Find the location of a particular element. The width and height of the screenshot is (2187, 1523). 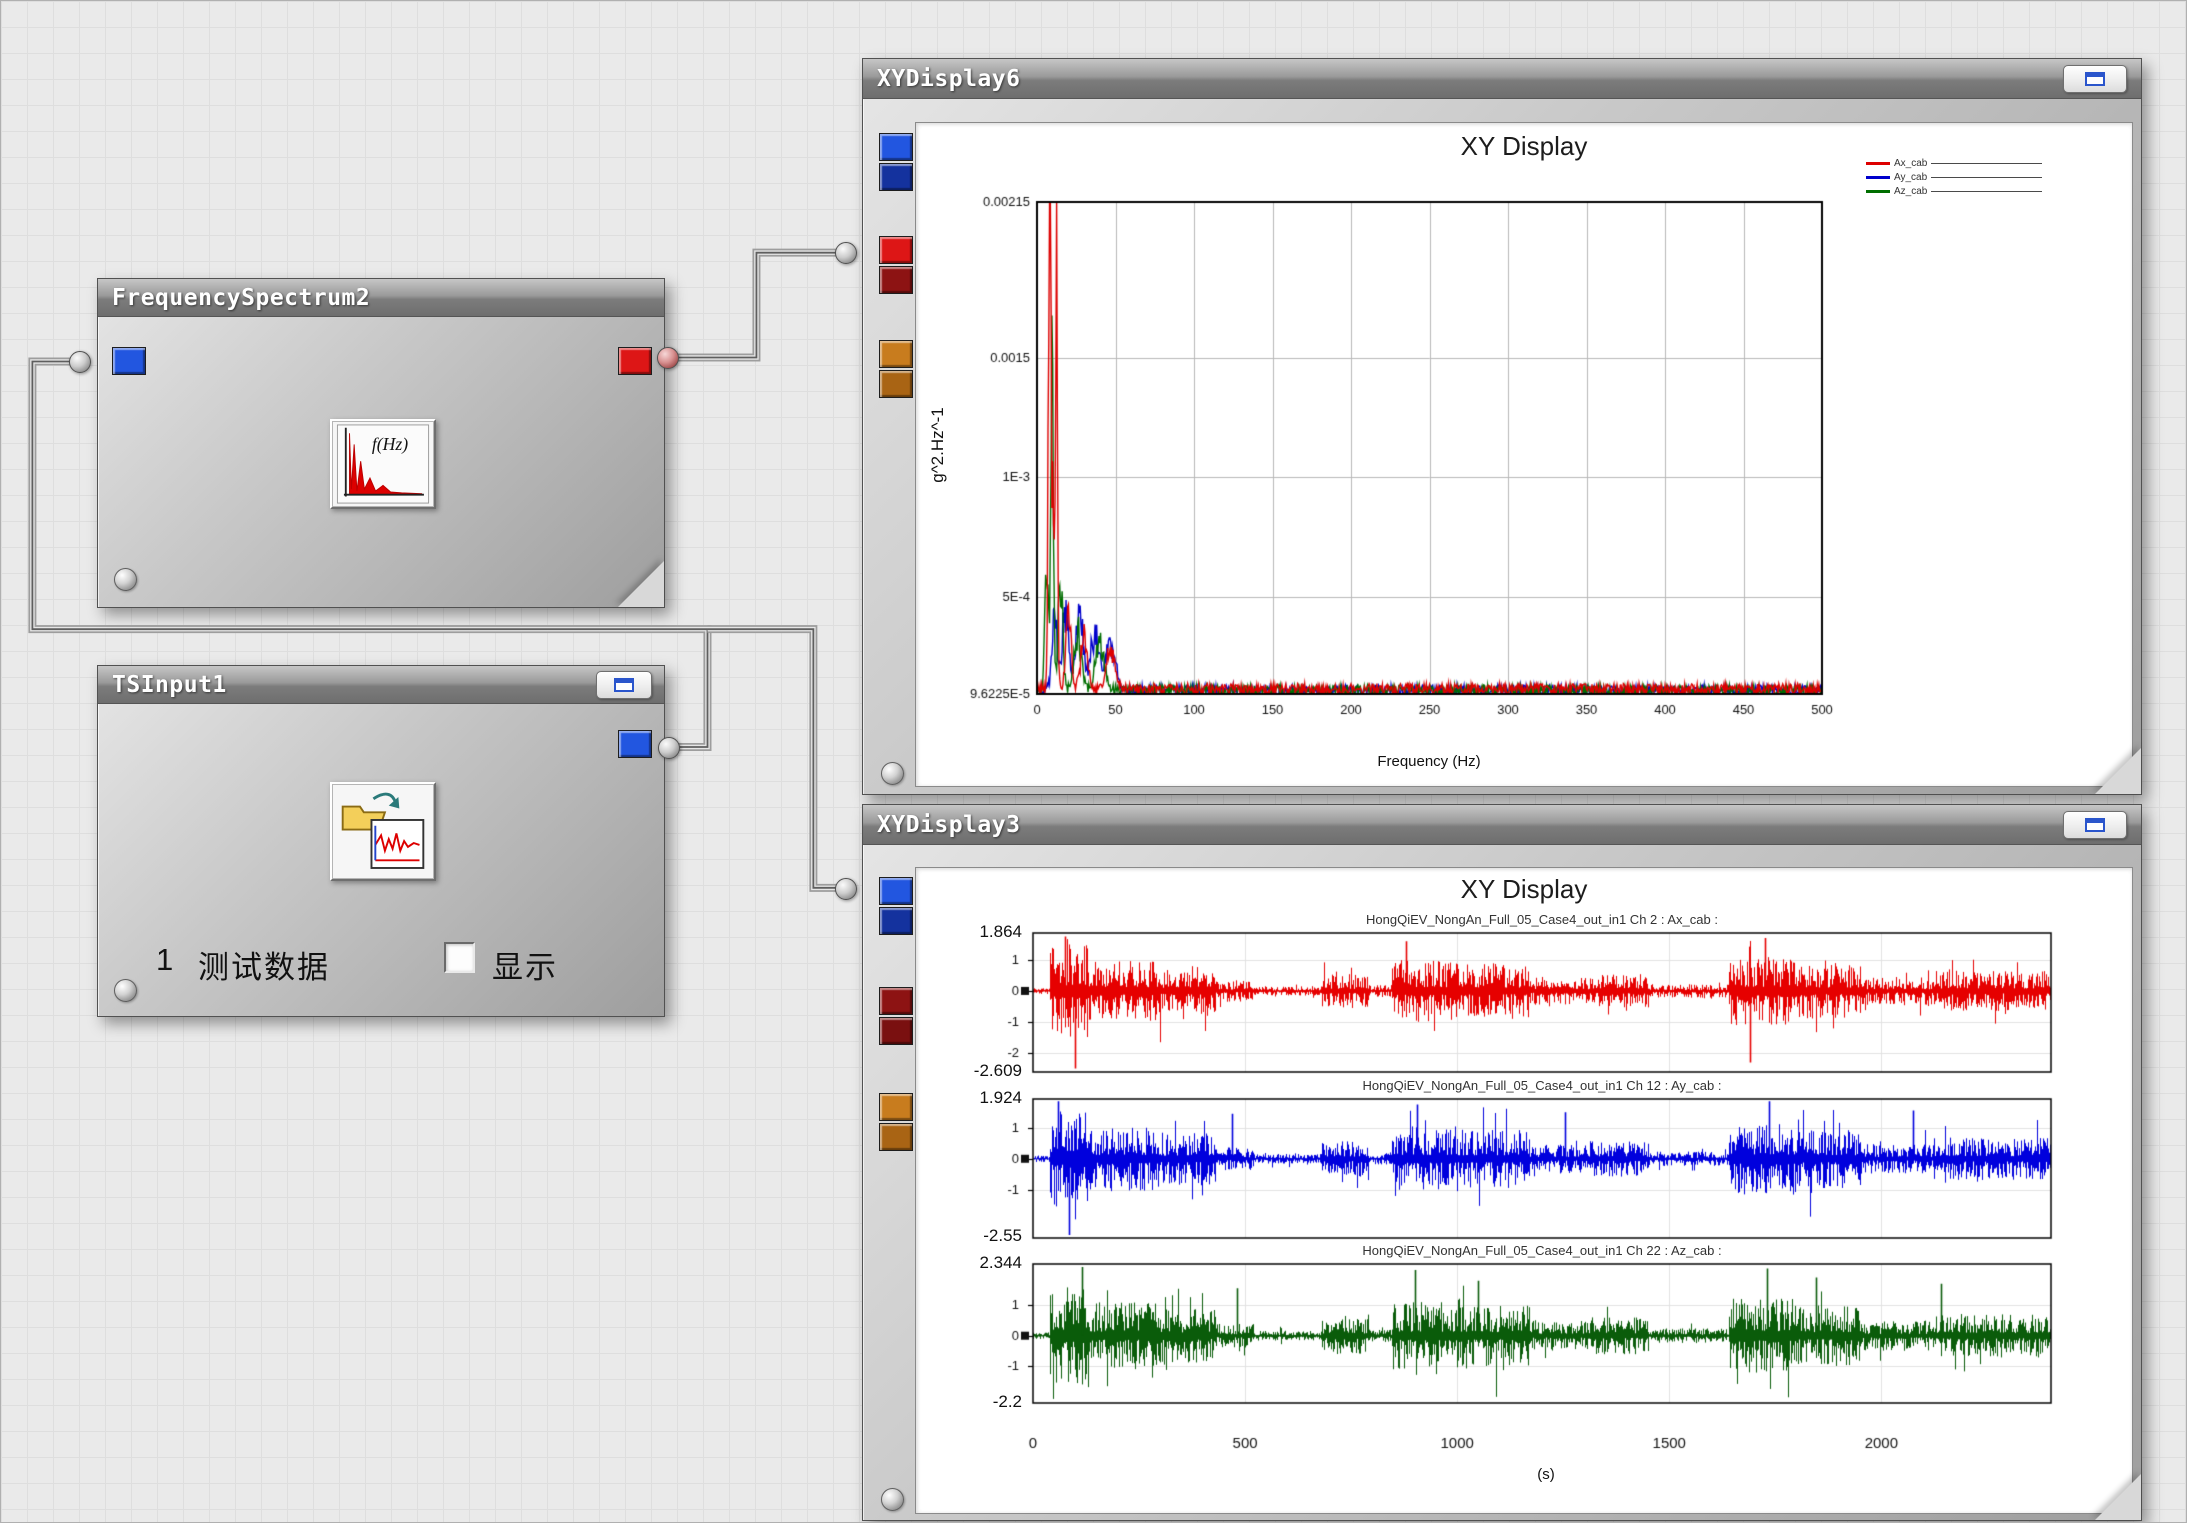

wire-tsinput-to-fs-input is located at coordinates (370, 554).